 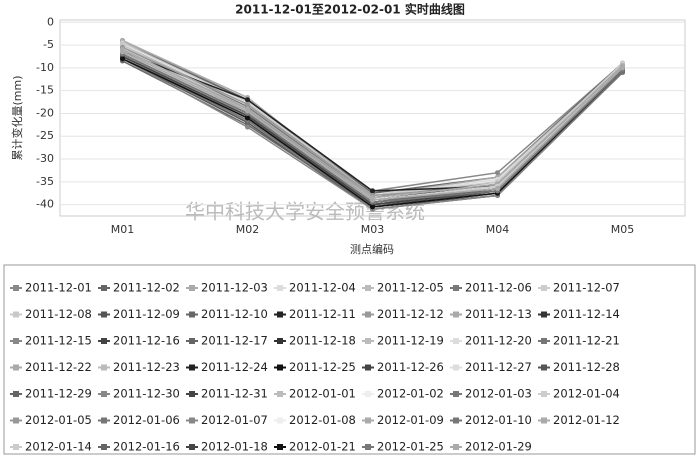 What do you see at coordinates (234, 420) in the screenshot?
I see `legend-label: 2012-01-07` at bounding box center [234, 420].